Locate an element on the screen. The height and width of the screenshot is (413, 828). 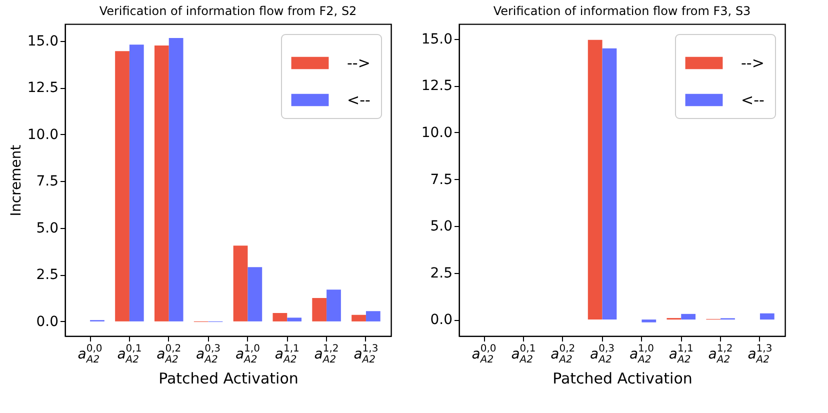
chart-title: Verification of information flow from F2, S2 is located at coordinates (228, 11).